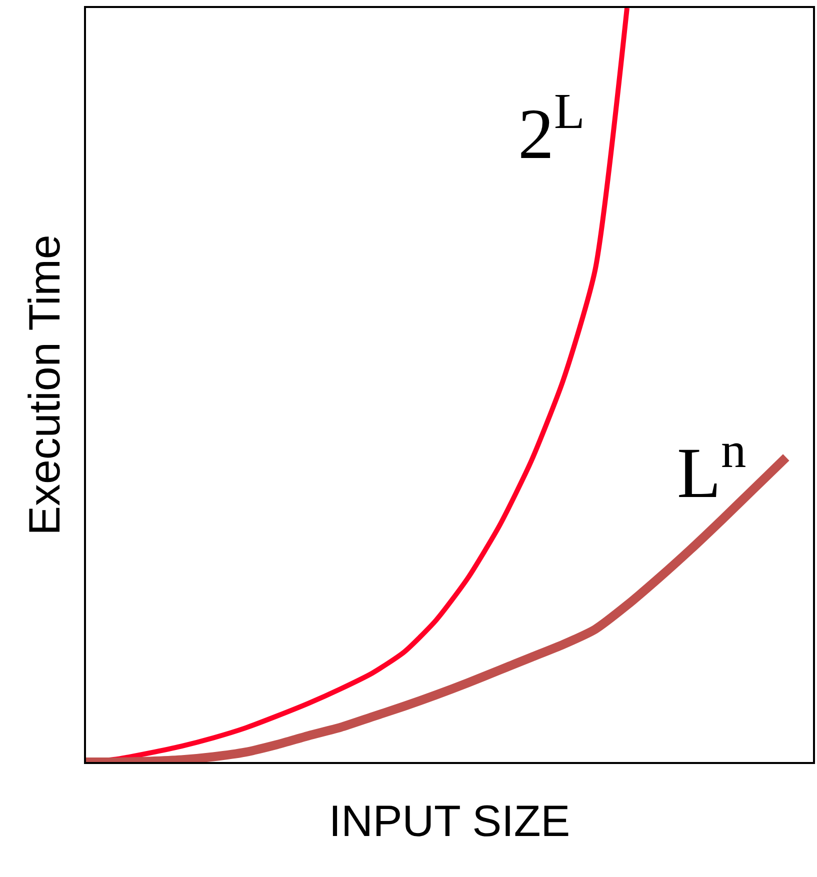  What do you see at coordinates (449, 821) in the screenshot?
I see `x-axis-title: INPUT SIZE` at bounding box center [449, 821].